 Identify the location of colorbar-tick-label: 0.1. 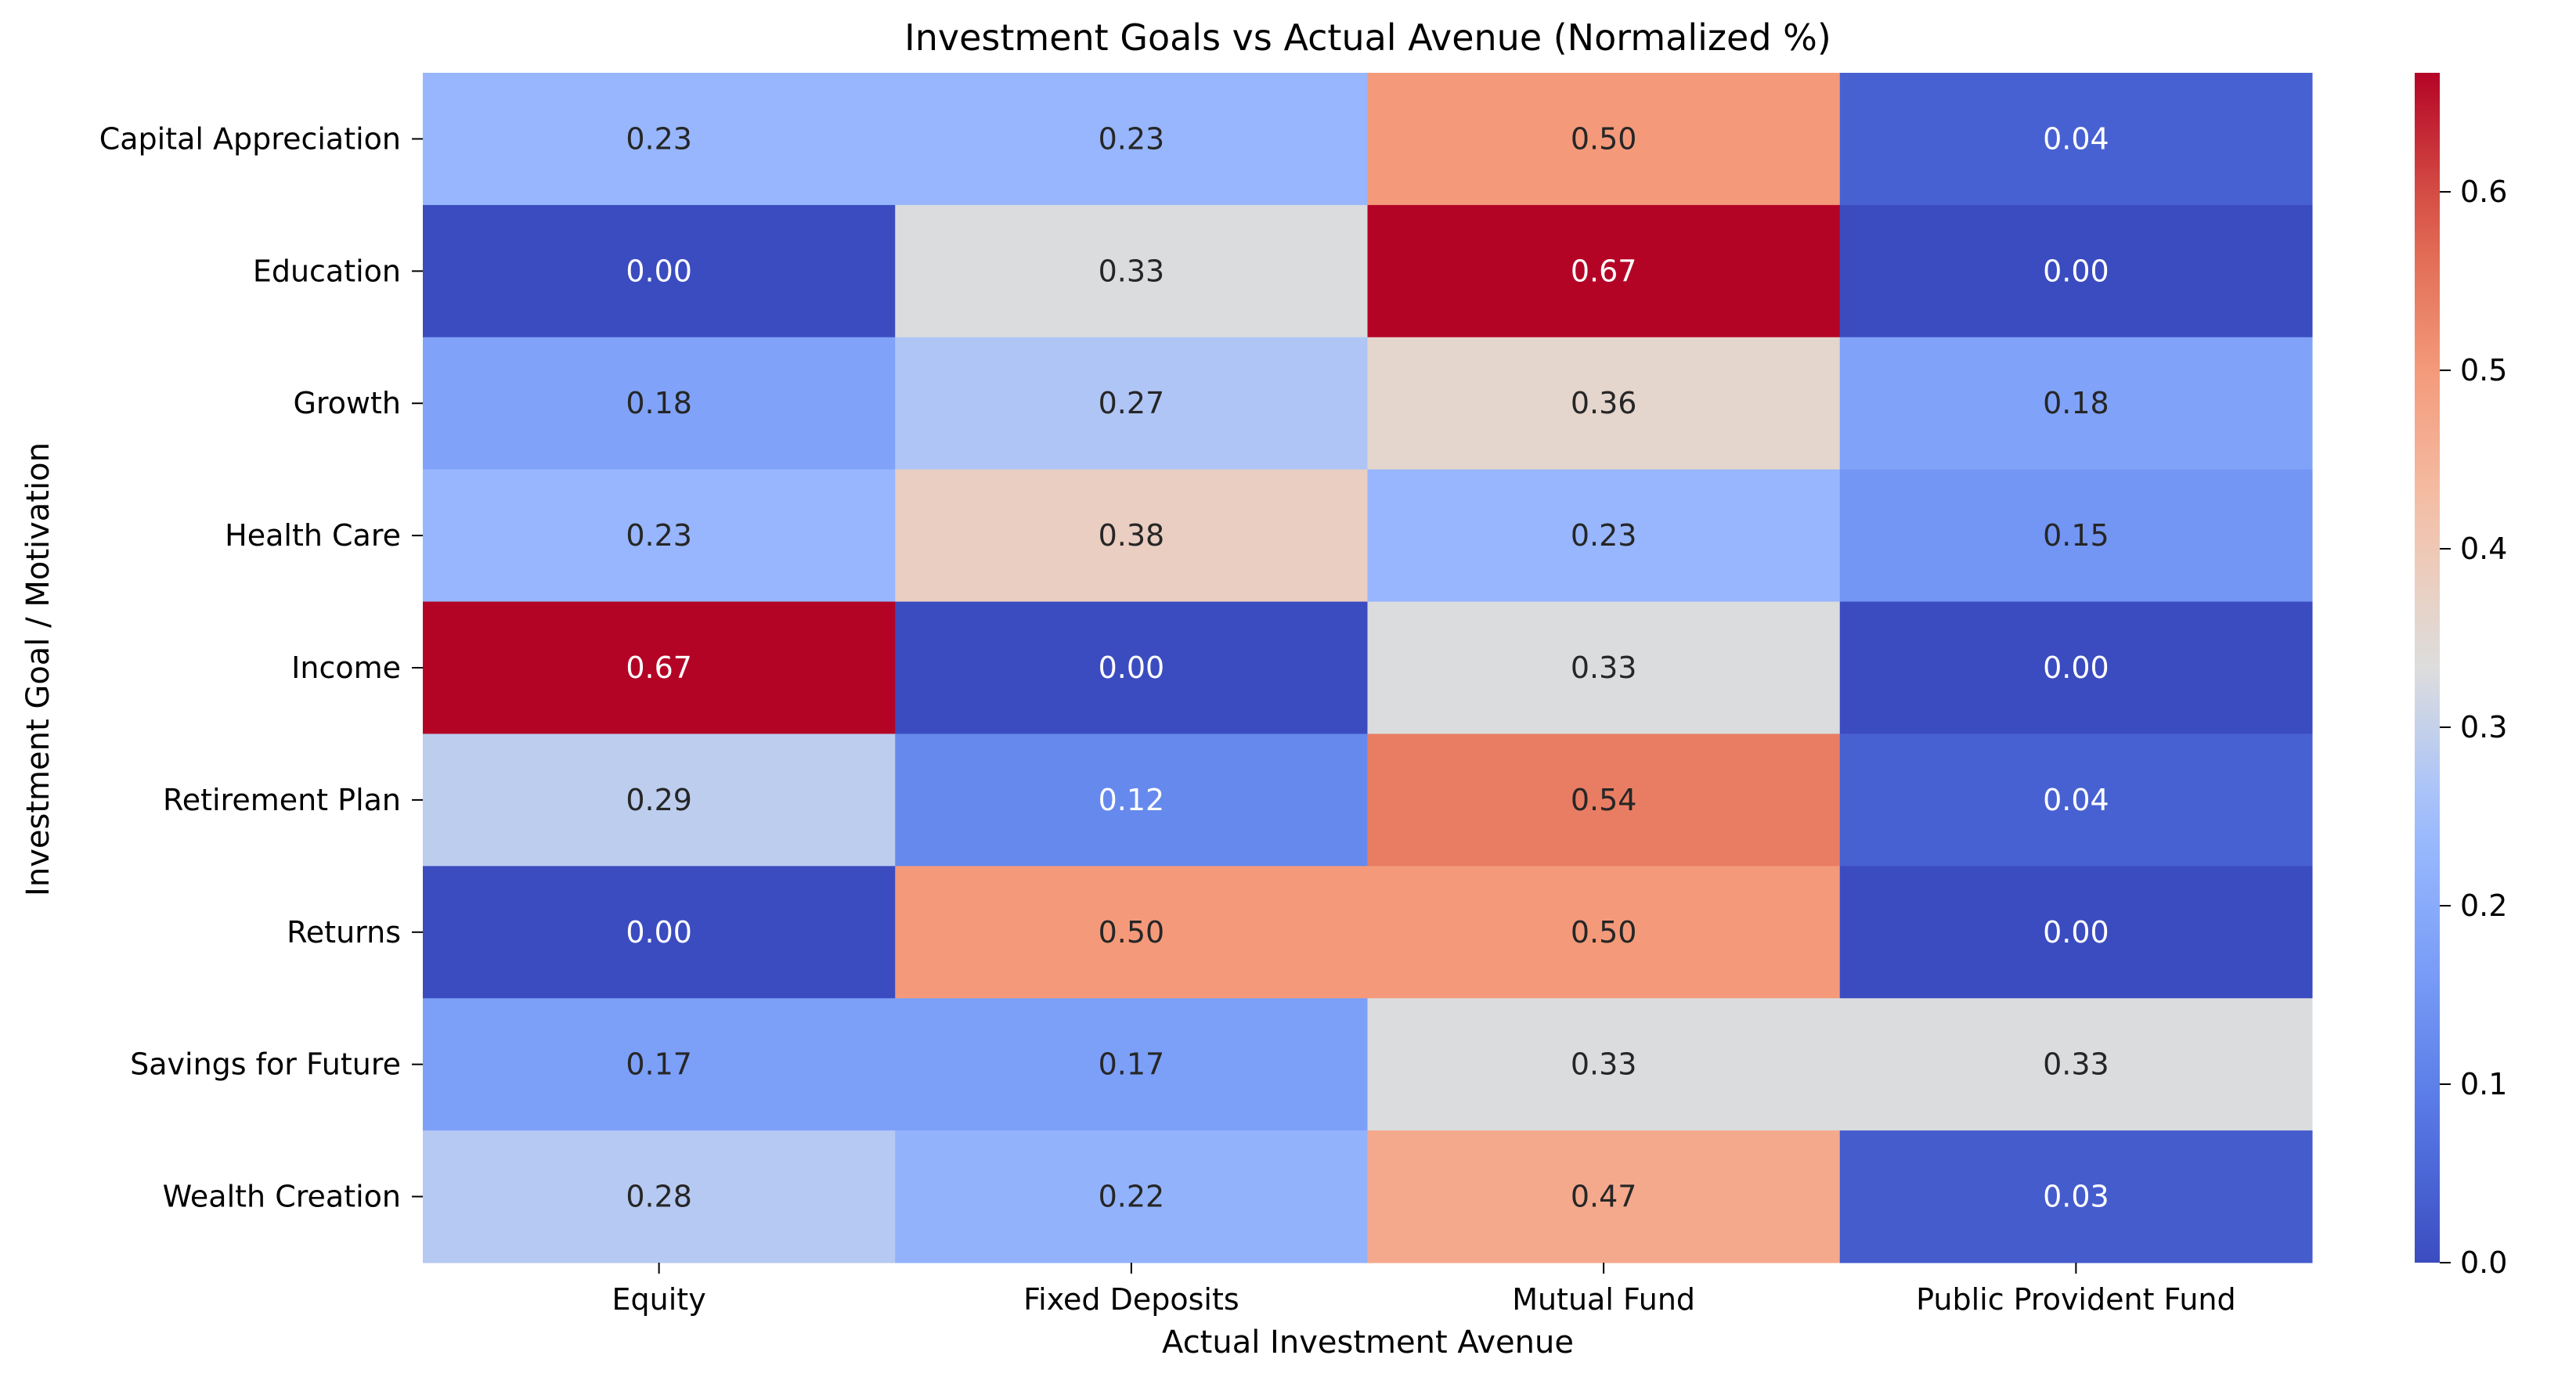
(2484, 1084).